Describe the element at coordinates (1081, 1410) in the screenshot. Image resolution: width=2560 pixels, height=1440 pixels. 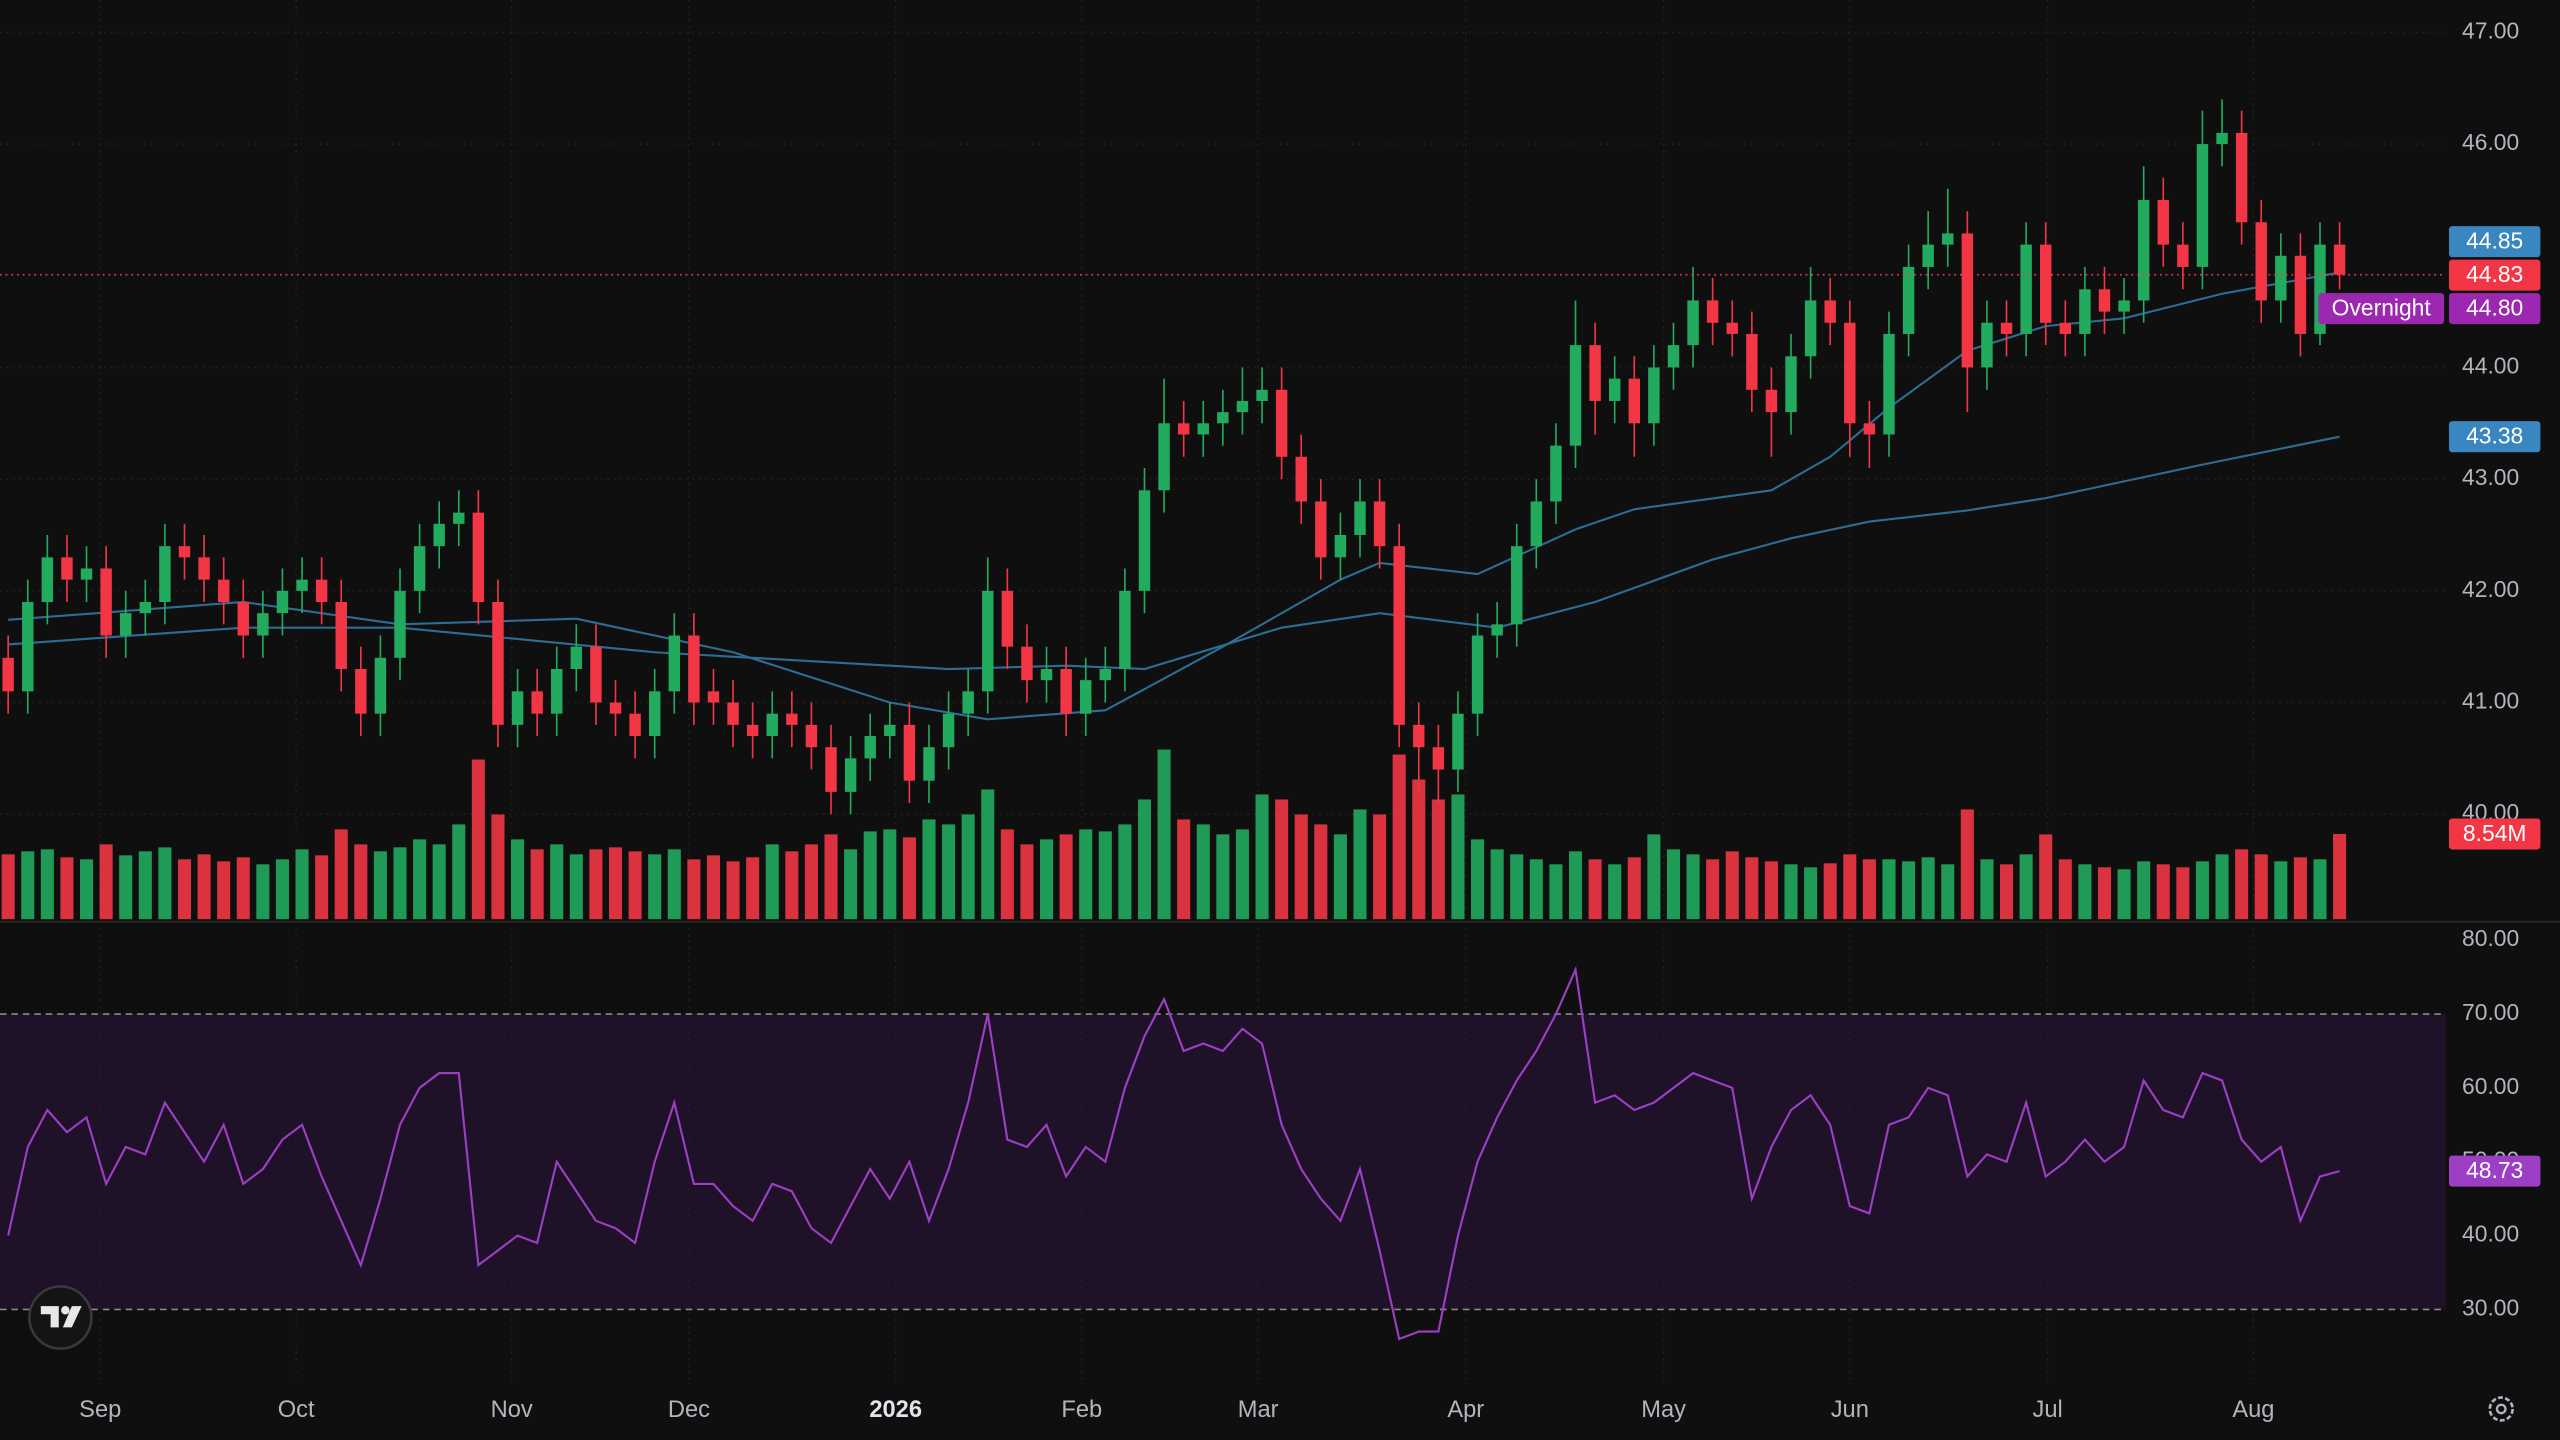
I see `x-tick-label: Feb` at that location.